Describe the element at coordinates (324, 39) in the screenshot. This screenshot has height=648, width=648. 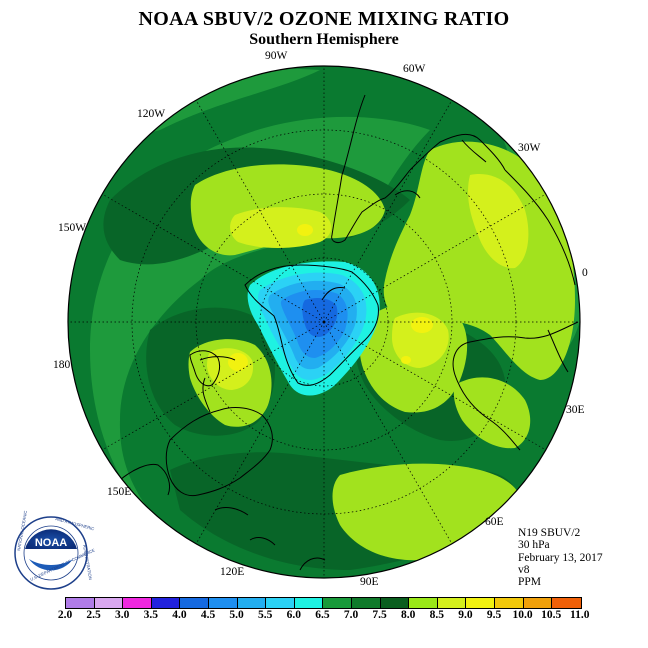
I see `chart-subtitle: Southern Hemisphere` at that location.